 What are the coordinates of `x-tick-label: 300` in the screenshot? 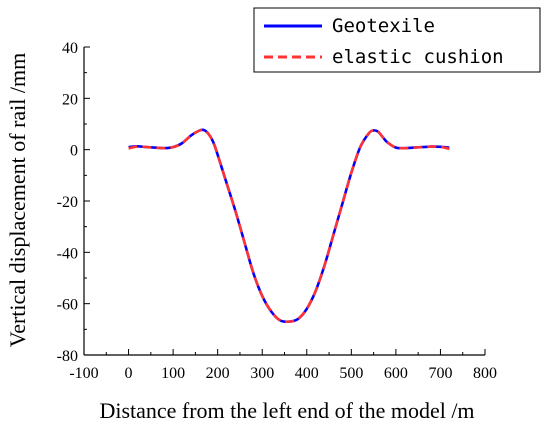 It's located at (262, 373).